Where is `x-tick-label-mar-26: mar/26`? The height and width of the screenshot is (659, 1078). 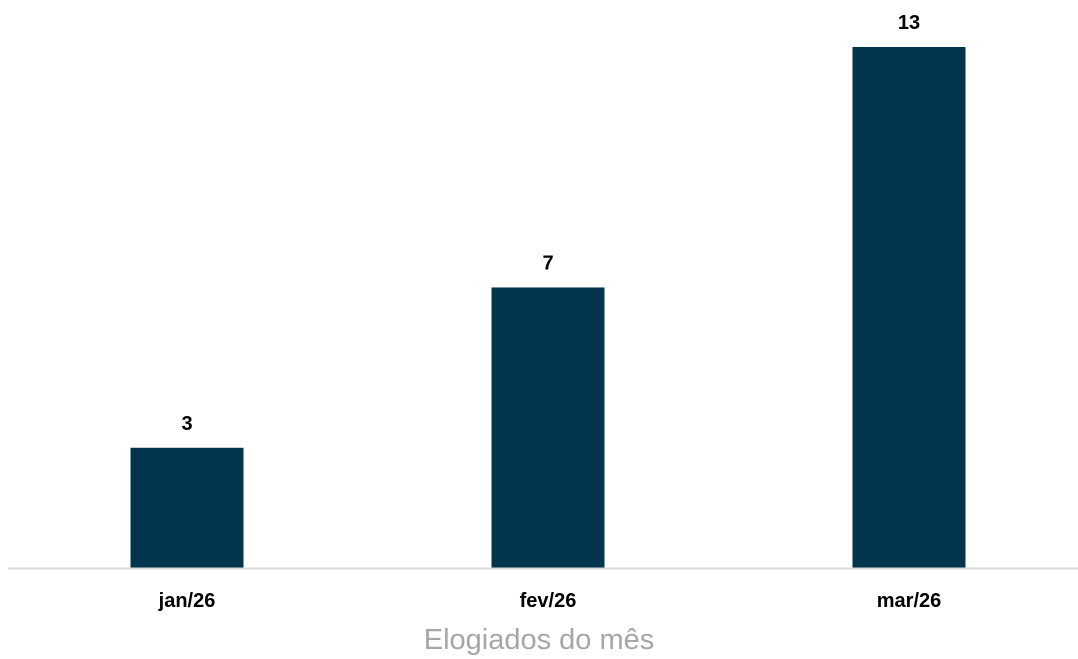 x-tick-label-mar-26: mar/26 is located at coordinates (909, 601).